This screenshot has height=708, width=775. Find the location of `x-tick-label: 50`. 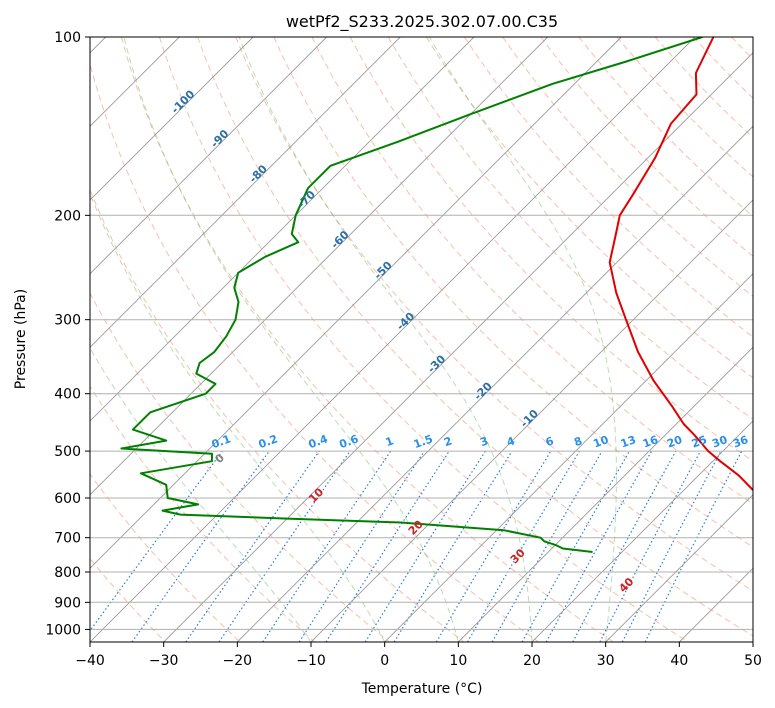

x-tick-label: 50 is located at coordinates (753, 661).